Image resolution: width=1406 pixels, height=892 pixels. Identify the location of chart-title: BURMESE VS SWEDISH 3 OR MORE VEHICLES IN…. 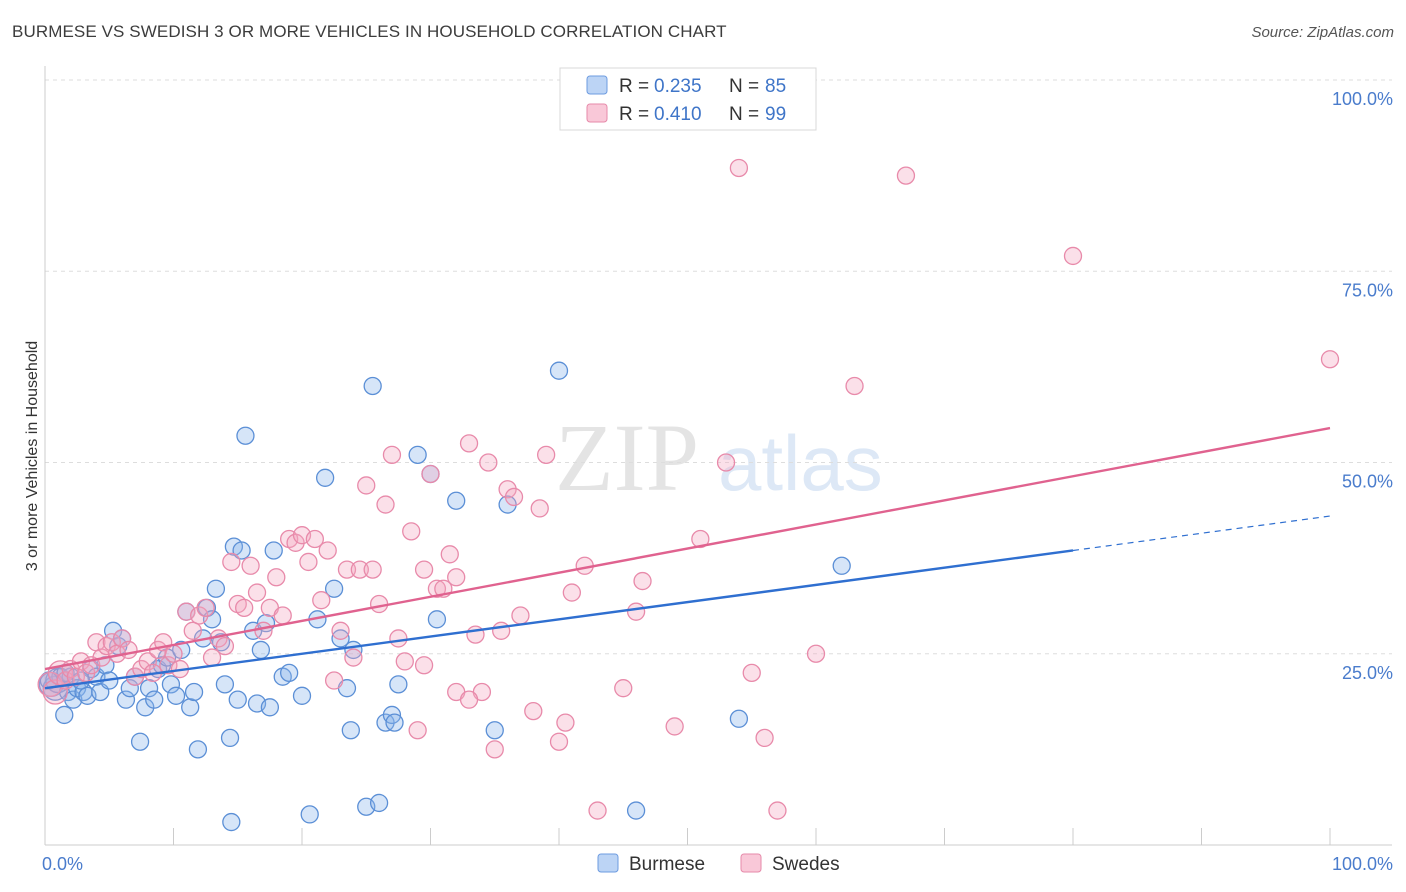
(369, 31).